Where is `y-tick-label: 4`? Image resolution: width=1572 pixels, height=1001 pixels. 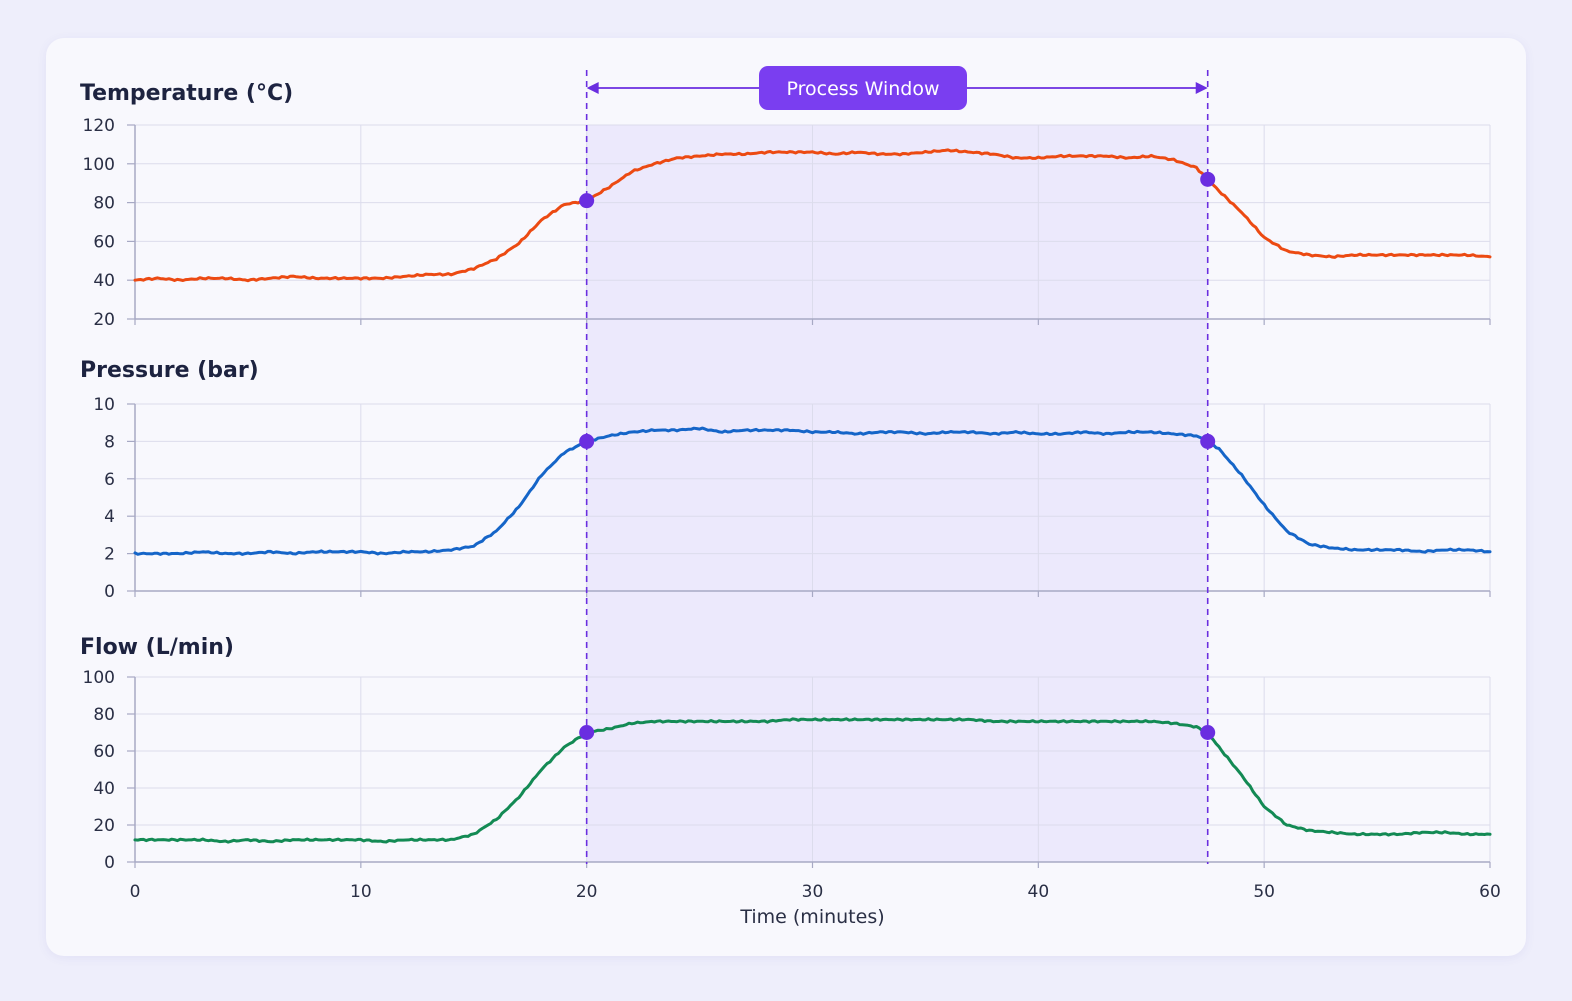
y-tick-label: 4 is located at coordinates (109, 517).